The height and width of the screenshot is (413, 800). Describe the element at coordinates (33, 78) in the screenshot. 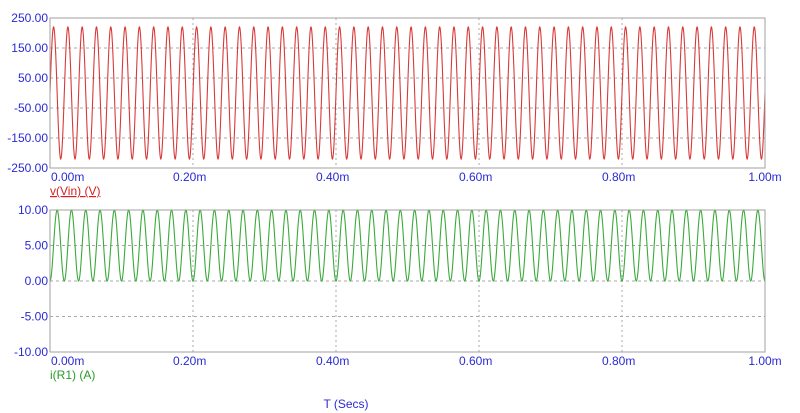

I see `y-tick-label: 50.00` at that location.